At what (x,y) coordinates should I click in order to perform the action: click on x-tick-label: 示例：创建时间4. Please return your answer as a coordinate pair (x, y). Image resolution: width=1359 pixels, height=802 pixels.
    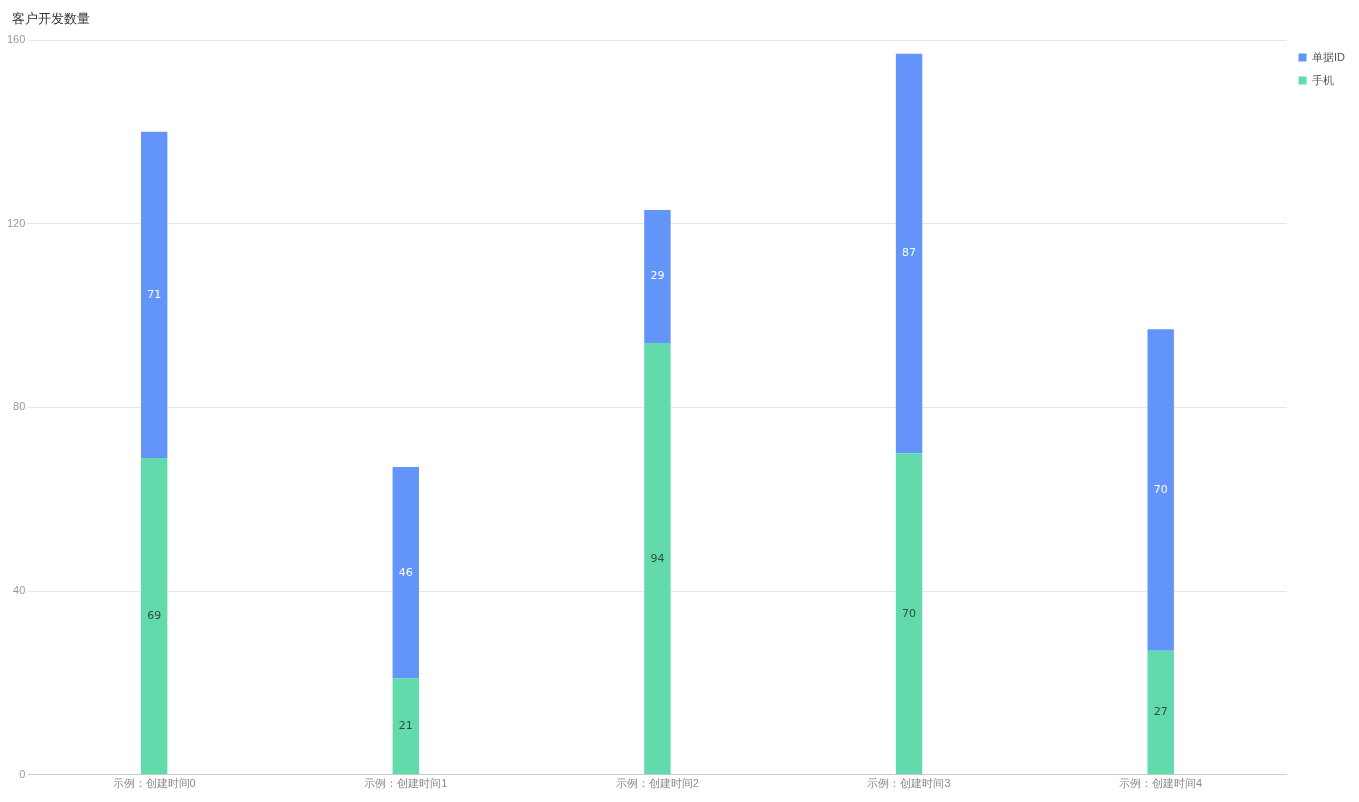
    Looking at the image, I should click on (1161, 783).